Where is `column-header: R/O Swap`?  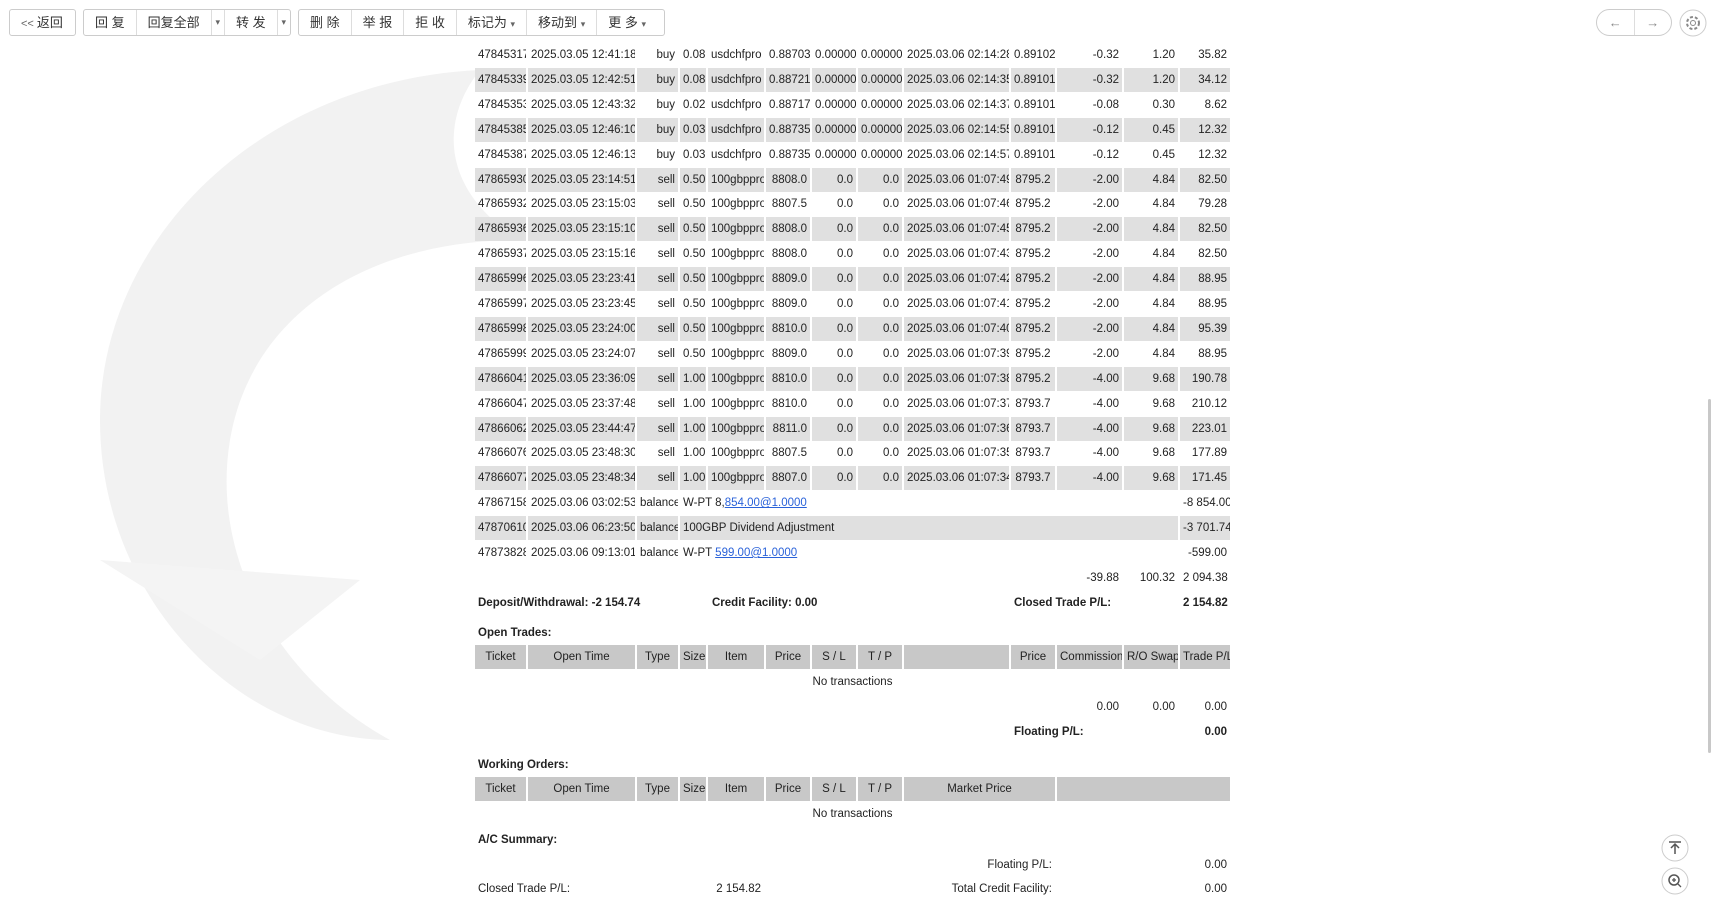 column-header: R/O Swap is located at coordinates (1152, 657).